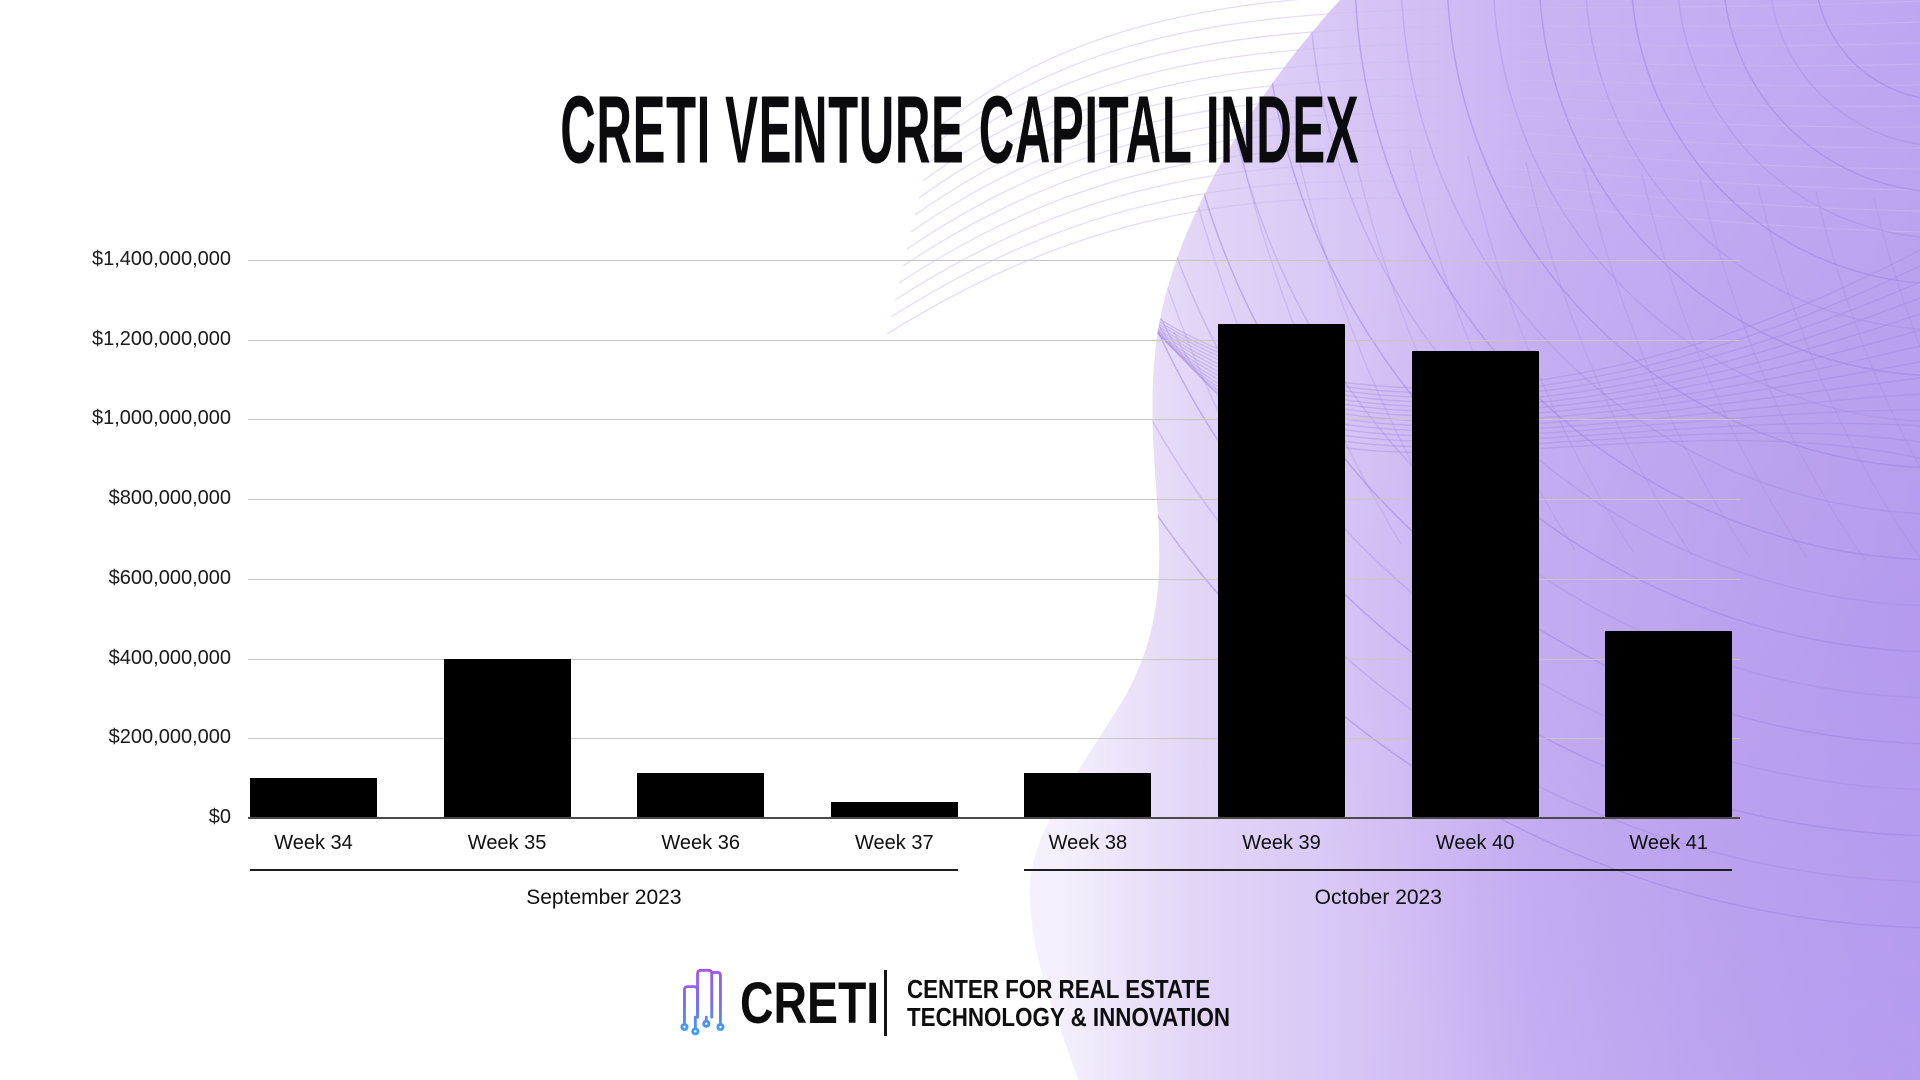 The height and width of the screenshot is (1080, 1920). I want to click on chart-title-row: CRETI VENTURE CAPITAL INDEX, so click(960, 131).